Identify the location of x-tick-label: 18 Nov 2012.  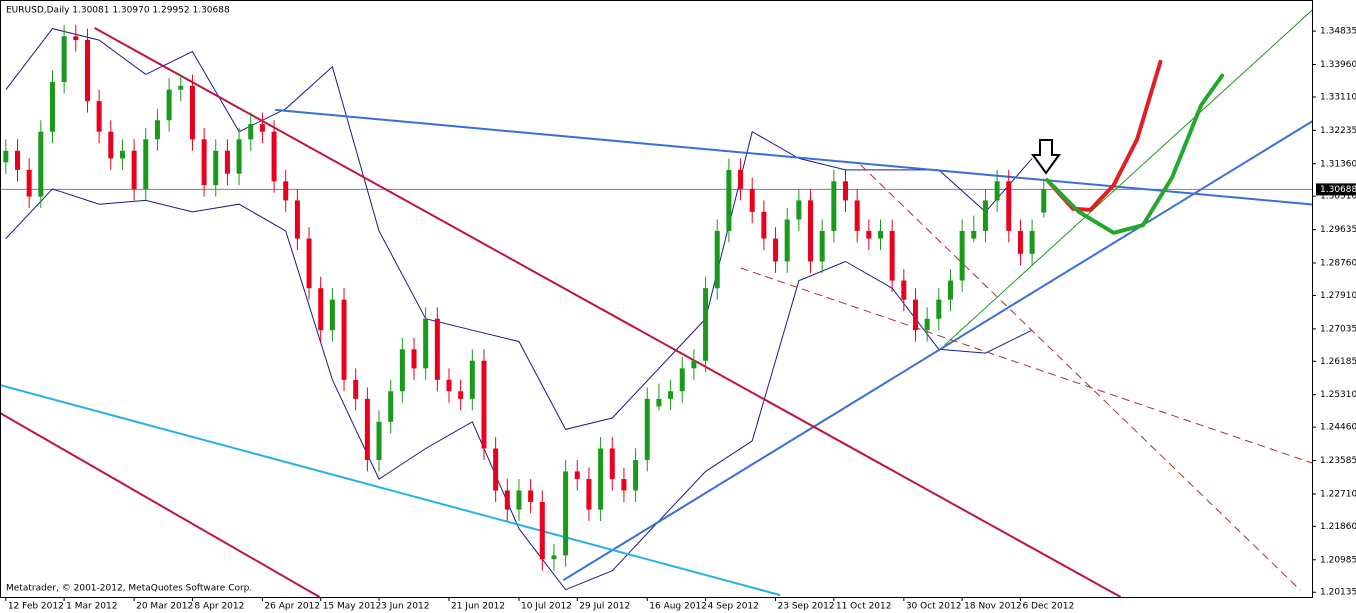
(993, 607).